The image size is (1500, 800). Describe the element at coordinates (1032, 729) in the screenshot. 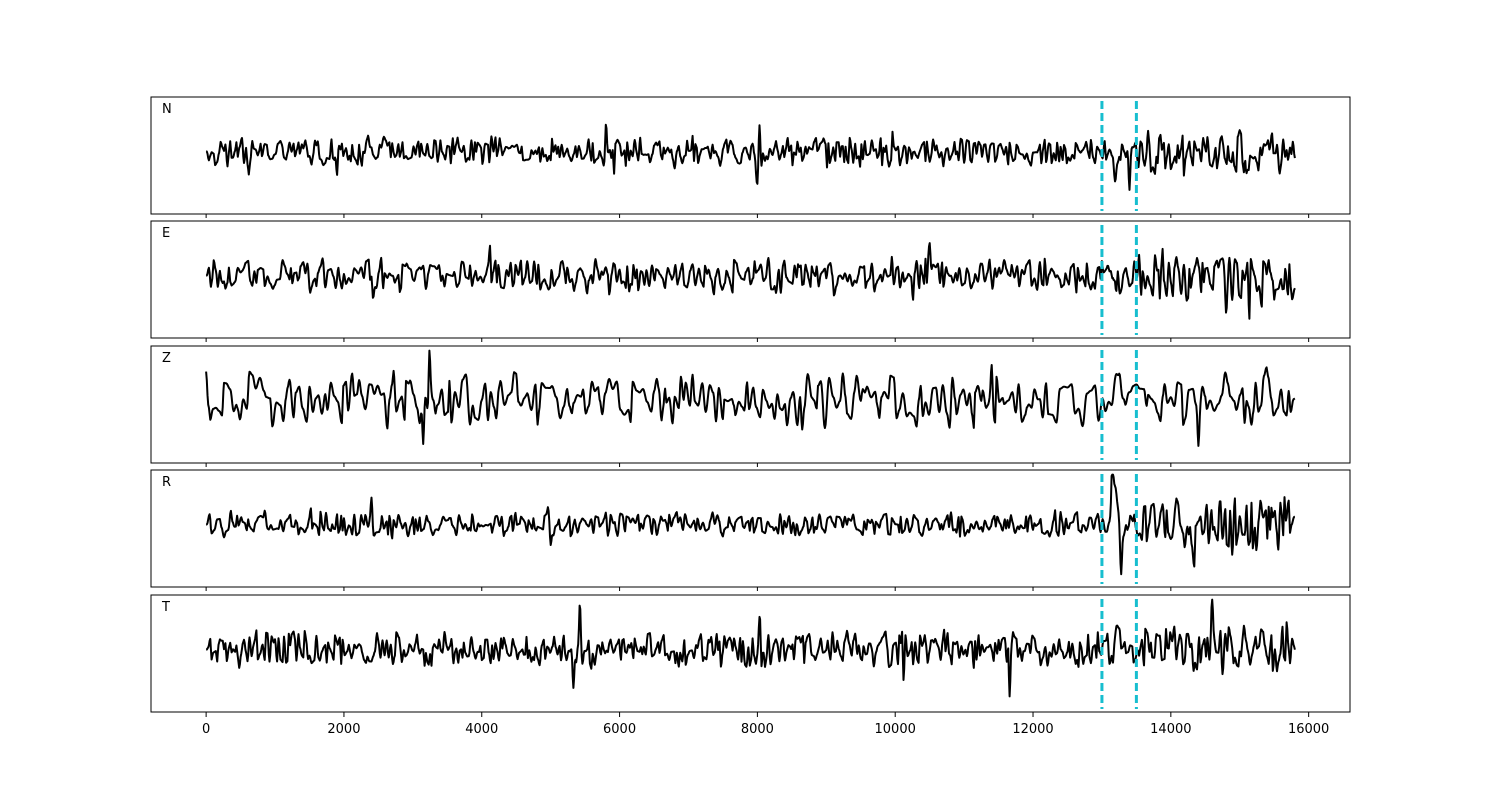

I see `x-tick-label: 12000` at that location.